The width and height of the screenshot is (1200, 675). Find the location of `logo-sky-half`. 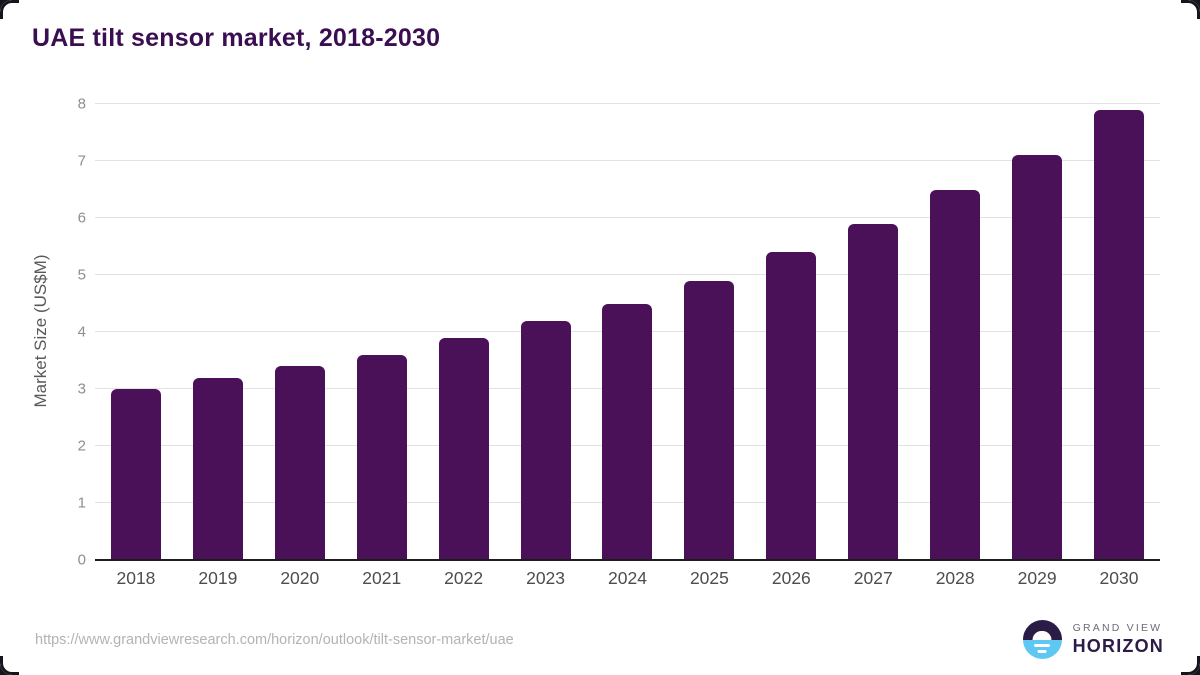

logo-sky-half is located at coordinates (1042, 630).